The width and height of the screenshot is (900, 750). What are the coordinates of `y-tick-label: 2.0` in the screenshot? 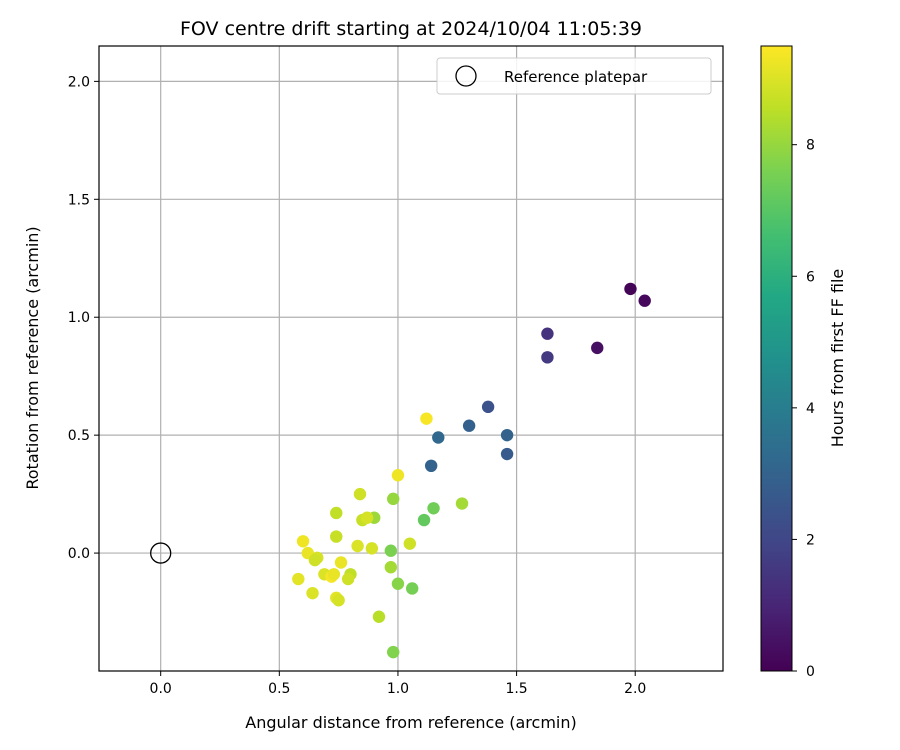 It's located at (79, 82).